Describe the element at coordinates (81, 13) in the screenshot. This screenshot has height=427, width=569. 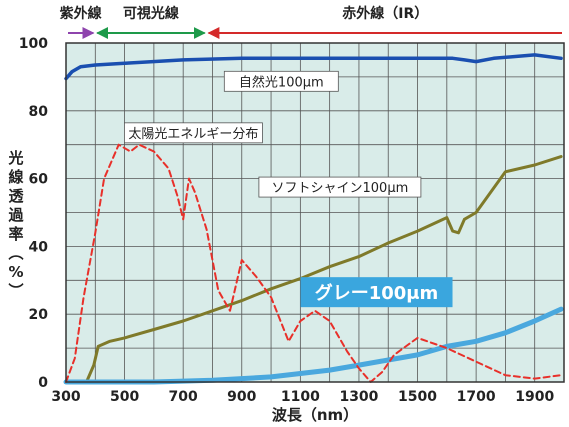
I see `band-label-0: 紫外線` at that location.